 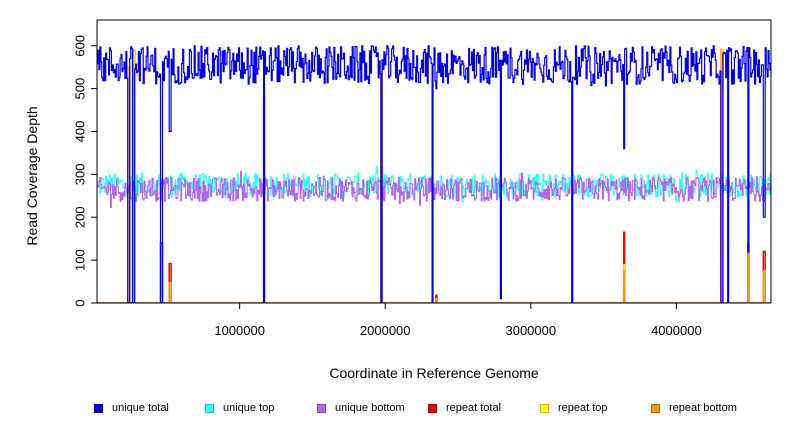 I want to click on y-tick-label: 100, so click(x=79, y=260).